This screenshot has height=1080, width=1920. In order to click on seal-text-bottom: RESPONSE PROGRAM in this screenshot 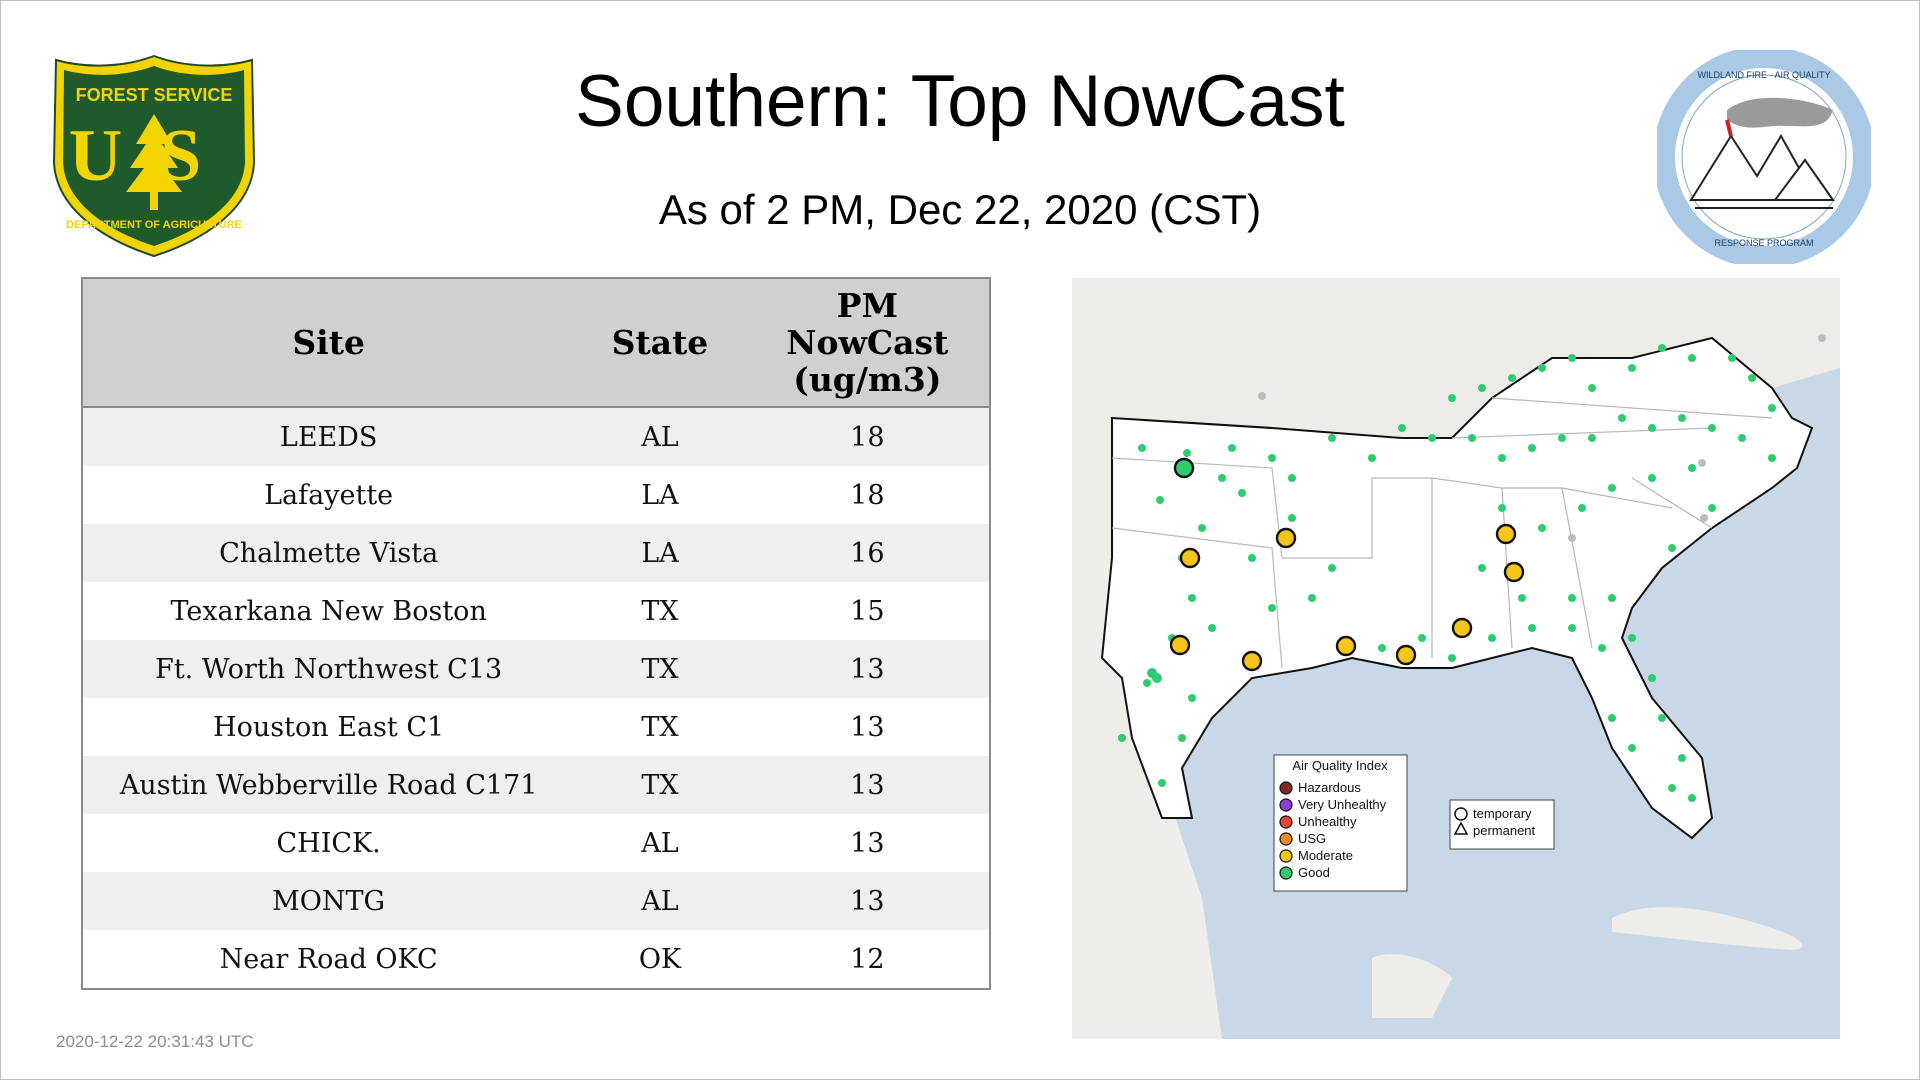, I will do `click(1763, 243)`.